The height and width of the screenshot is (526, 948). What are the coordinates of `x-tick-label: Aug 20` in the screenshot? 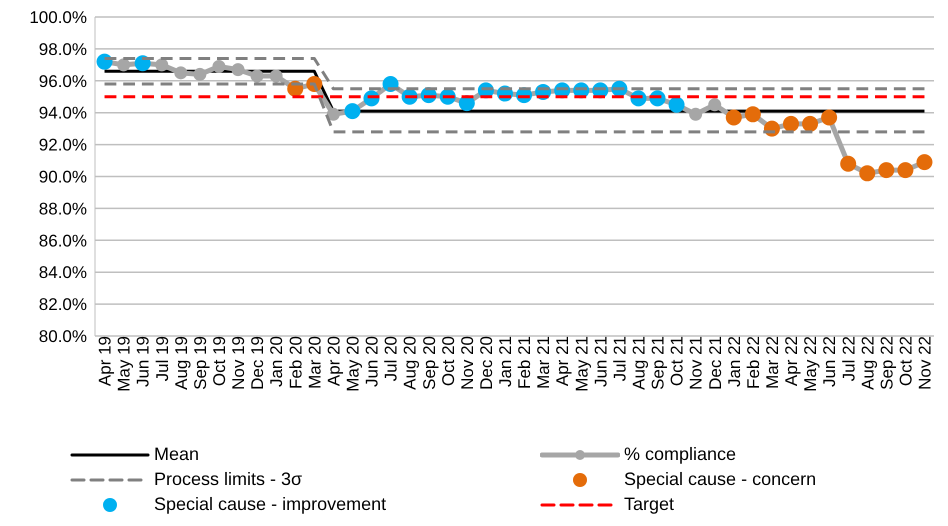 It's located at (410, 363).